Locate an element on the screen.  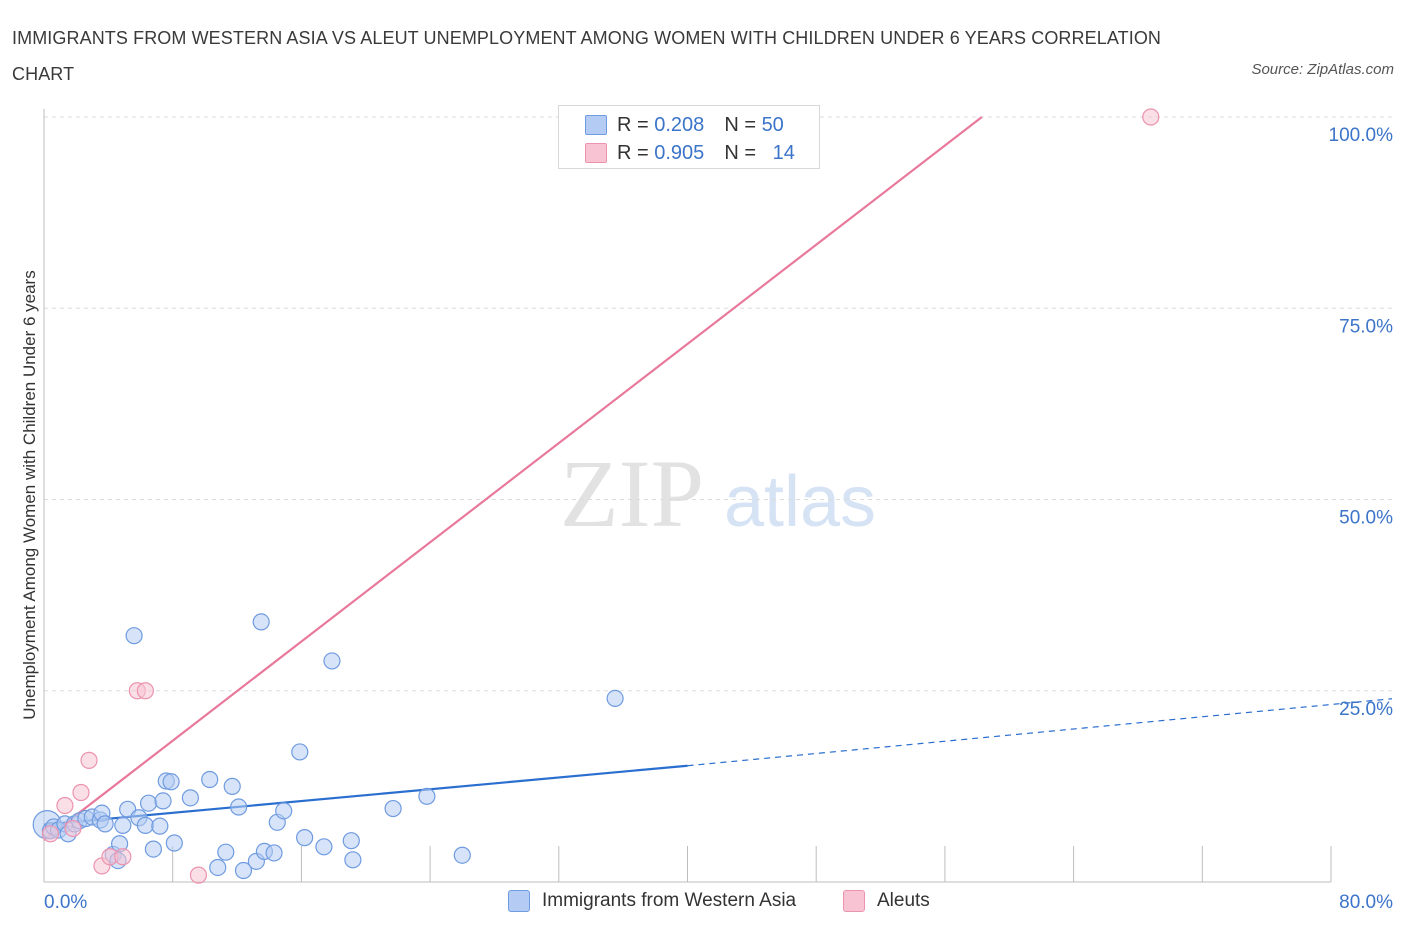
trend-line-extension-blue is located at coordinates (1040, 732).